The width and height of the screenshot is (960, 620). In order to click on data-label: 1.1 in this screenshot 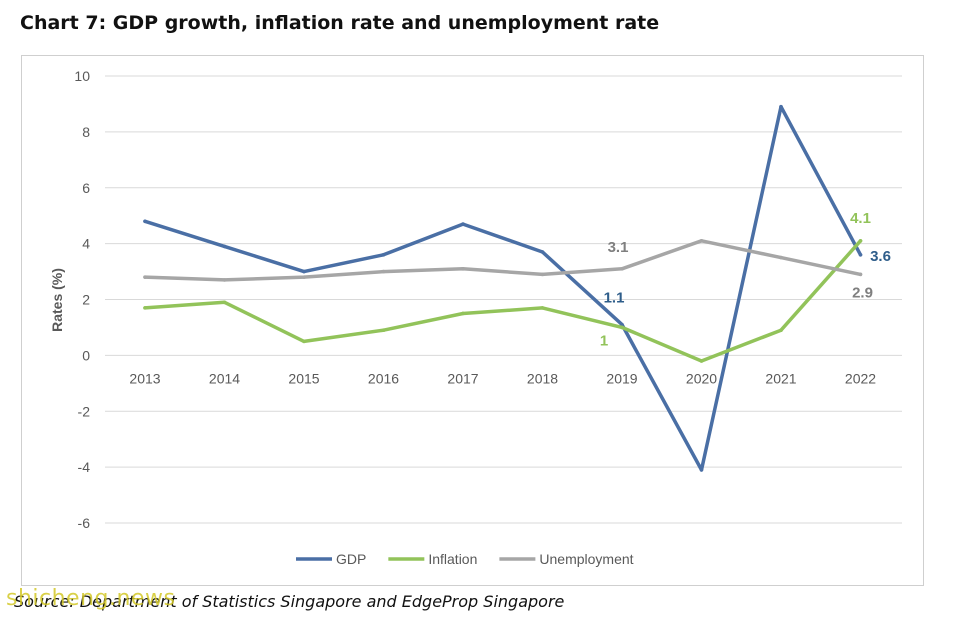, I will do `click(614, 298)`.